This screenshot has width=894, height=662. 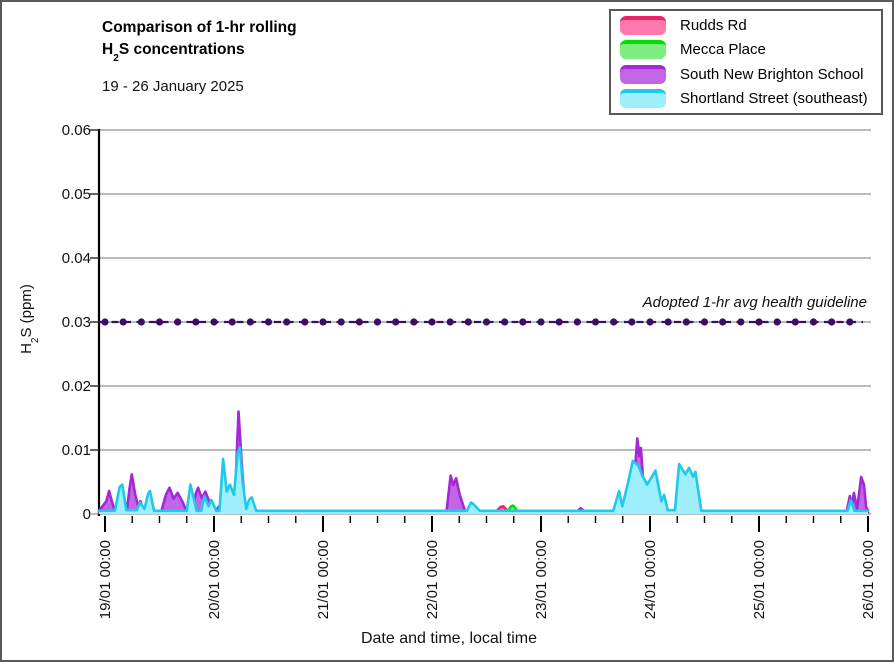 I want to click on legend-item-mecca-place: Mecca Place, so click(x=746, y=50).